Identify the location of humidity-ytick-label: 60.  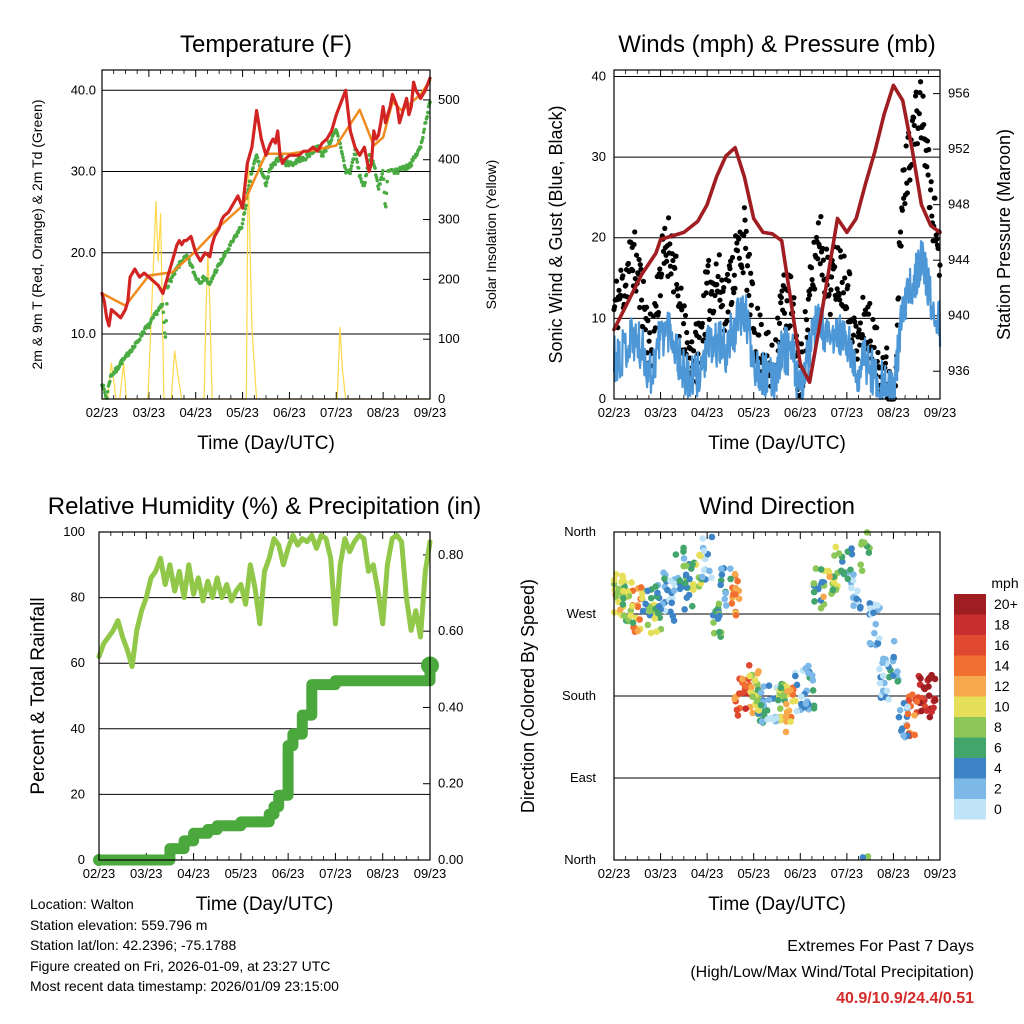
(78, 662).